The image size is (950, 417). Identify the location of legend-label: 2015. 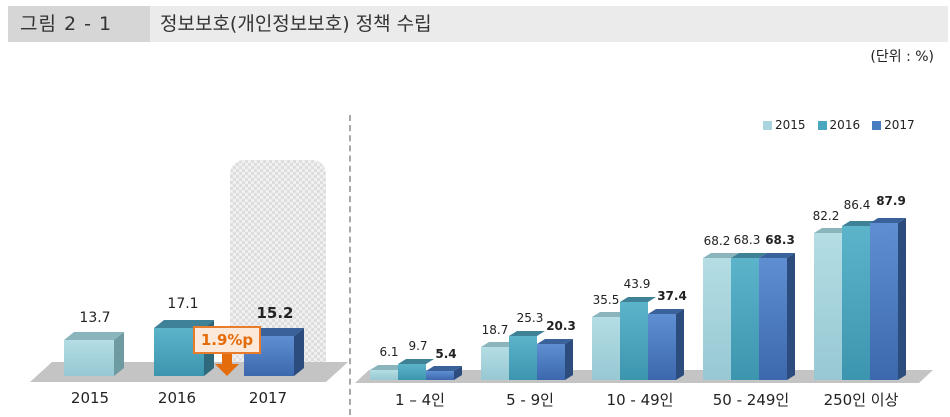
(790, 125).